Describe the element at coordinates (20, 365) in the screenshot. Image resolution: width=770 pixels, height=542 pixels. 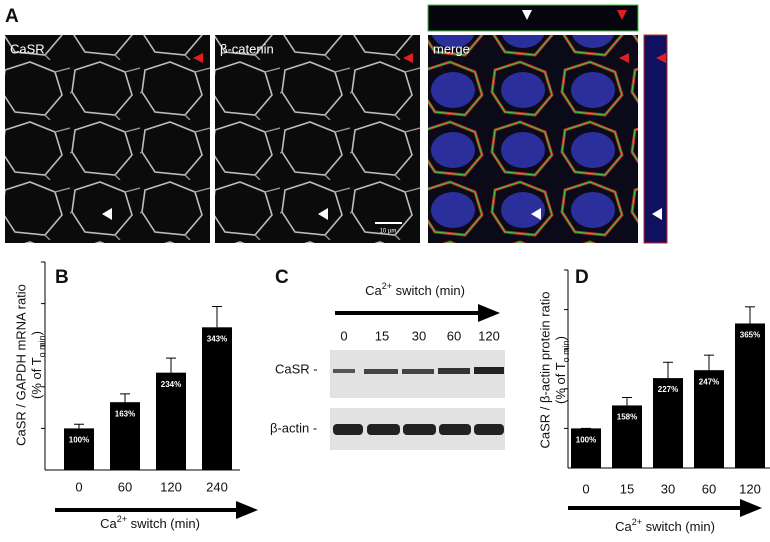
I see `y-axis-label: CaSR / GAPDH mRNA ratio` at that location.